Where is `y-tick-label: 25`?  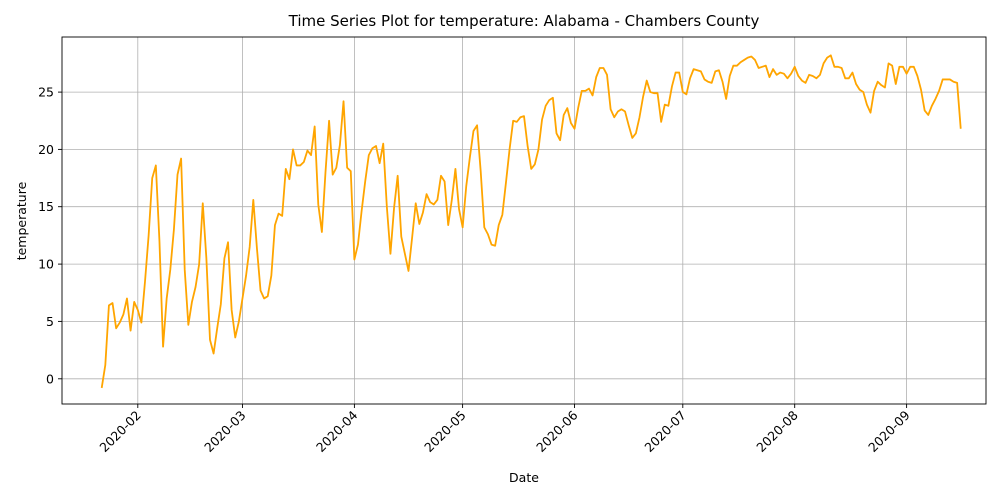 y-tick-label: 25 is located at coordinates (46, 92).